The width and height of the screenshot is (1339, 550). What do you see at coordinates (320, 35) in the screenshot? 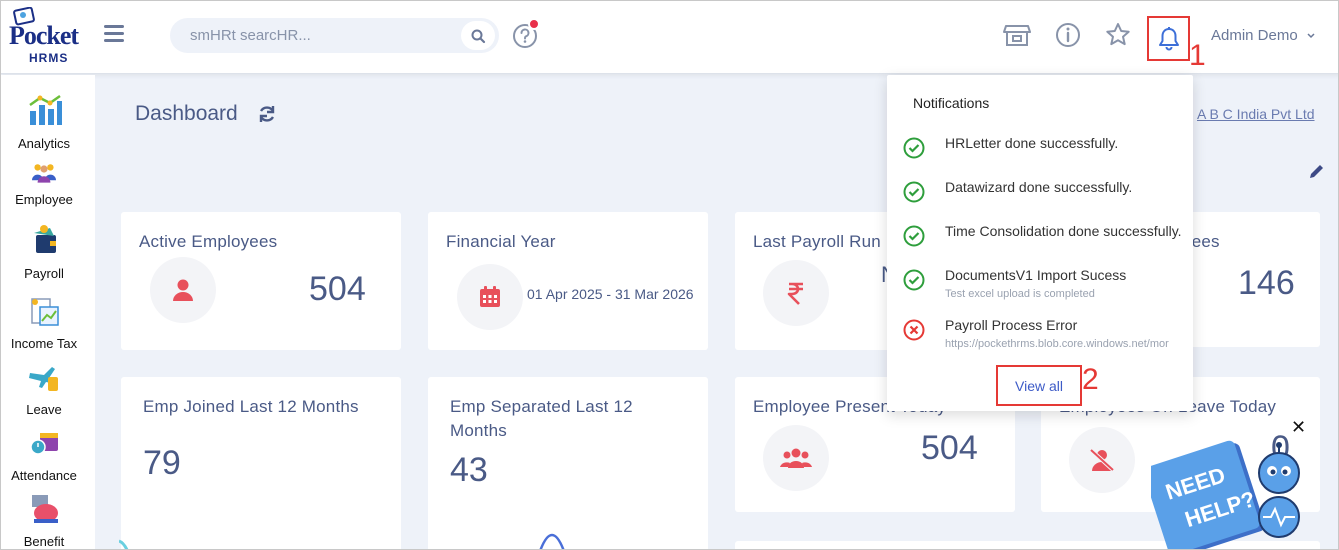
I see `search-input` at bounding box center [320, 35].